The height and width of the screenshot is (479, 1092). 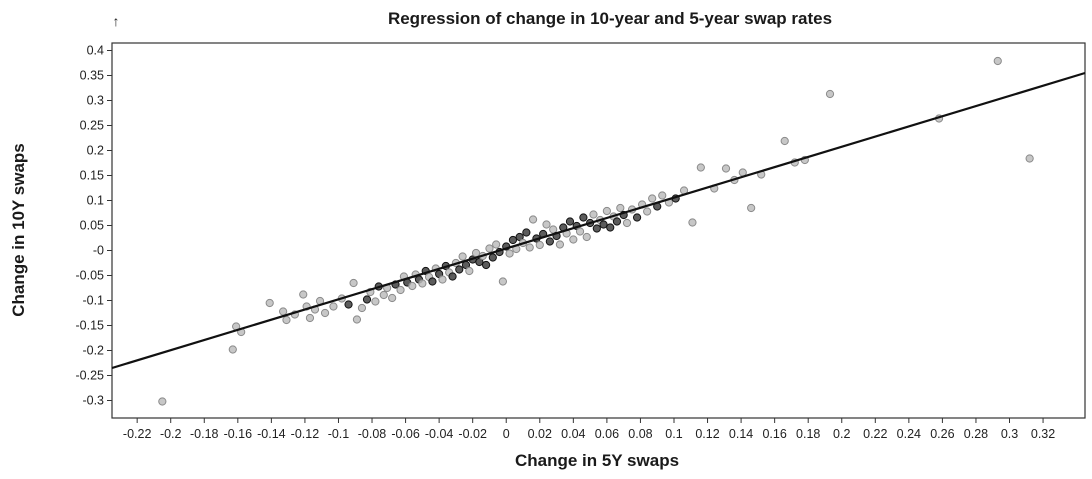 I want to click on x-tick-label: -0.08, so click(x=372, y=434).